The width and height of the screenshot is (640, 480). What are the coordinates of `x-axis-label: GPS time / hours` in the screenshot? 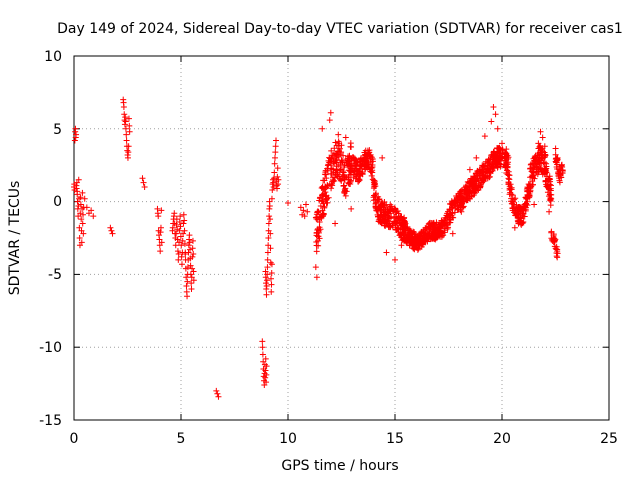 It's located at (339, 466).